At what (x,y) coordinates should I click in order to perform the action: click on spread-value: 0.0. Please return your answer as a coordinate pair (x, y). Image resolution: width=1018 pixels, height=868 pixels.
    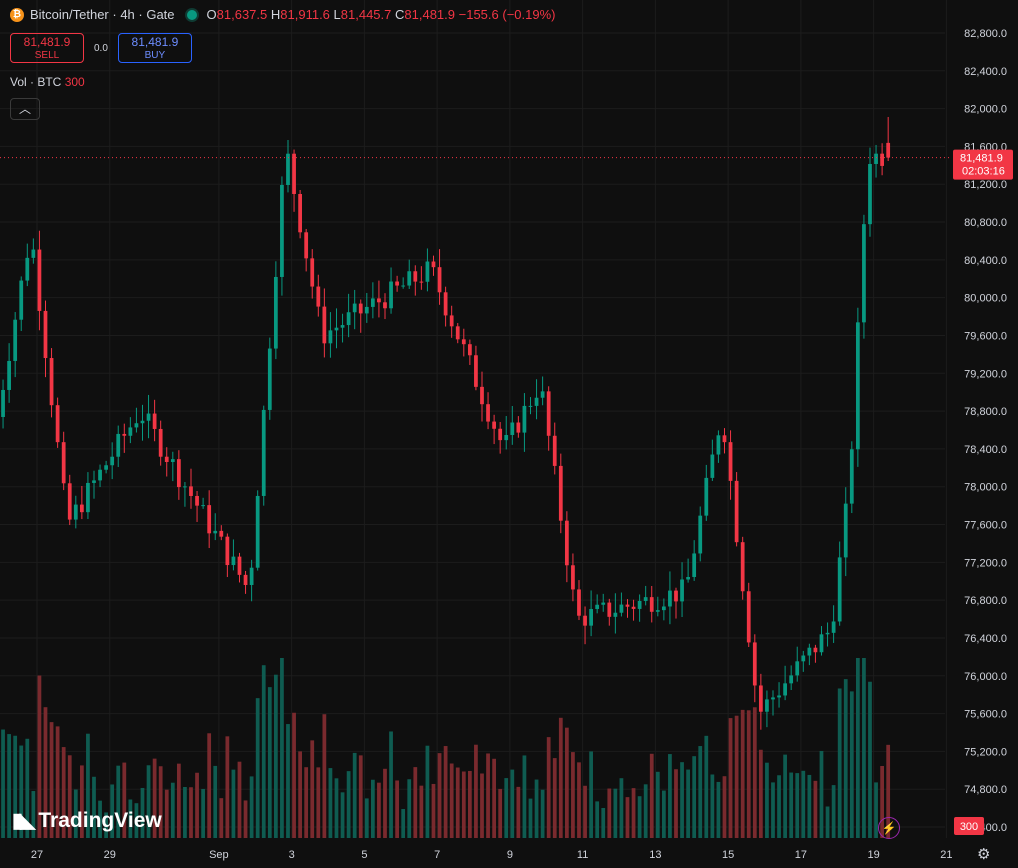
    Looking at the image, I should click on (101, 48).